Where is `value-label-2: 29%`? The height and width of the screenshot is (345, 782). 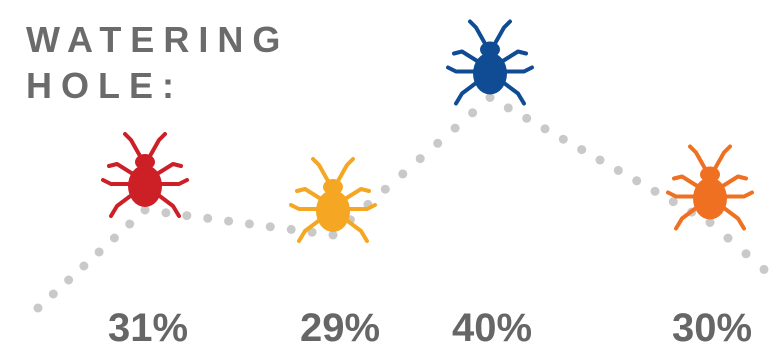 value-label-2: 29% is located at coordinates (340, 325).